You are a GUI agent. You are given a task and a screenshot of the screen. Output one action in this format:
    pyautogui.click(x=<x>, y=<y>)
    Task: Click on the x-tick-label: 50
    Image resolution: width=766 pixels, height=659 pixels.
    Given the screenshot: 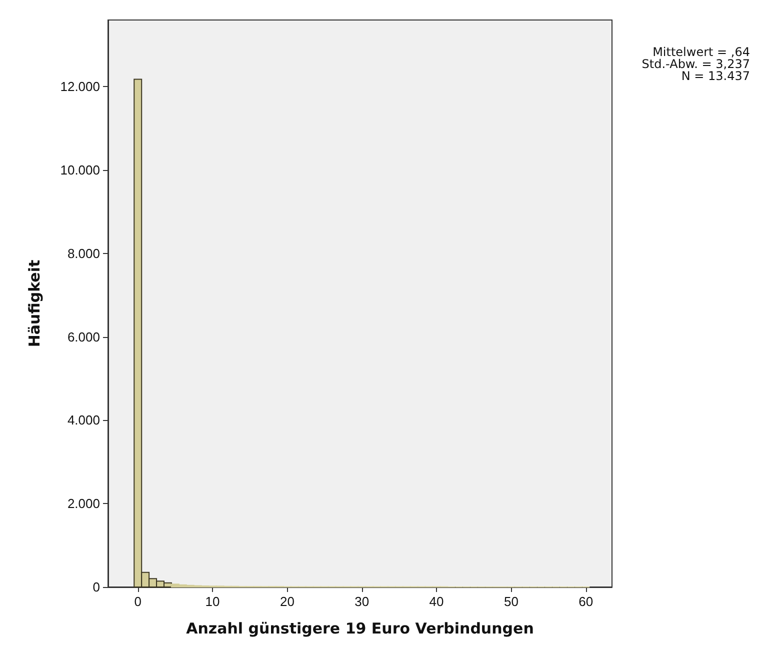 What is the action you would take?
    pyautogui.click(x=511, y=601)
    